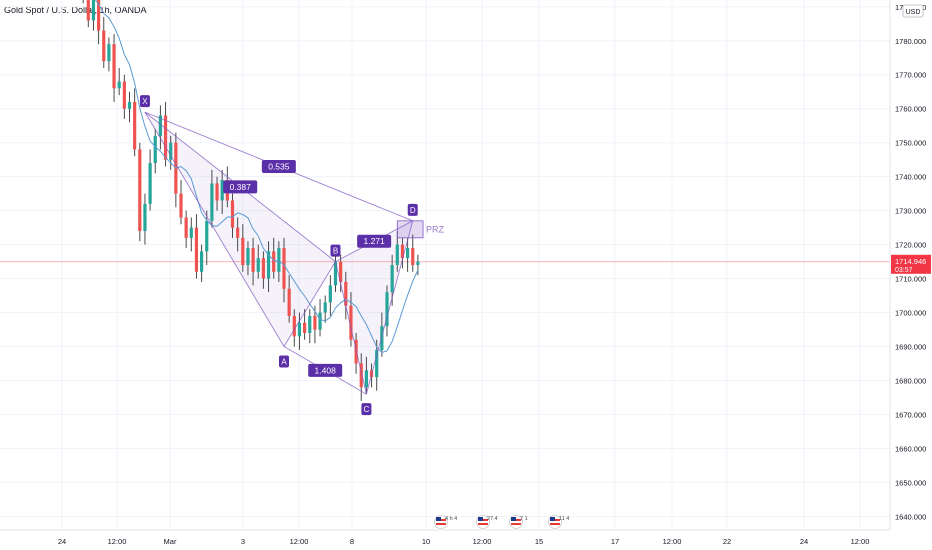 The width and height of the screenshot is (932, 550). I want to click on pattern-leg-xa, so click(214, 229).